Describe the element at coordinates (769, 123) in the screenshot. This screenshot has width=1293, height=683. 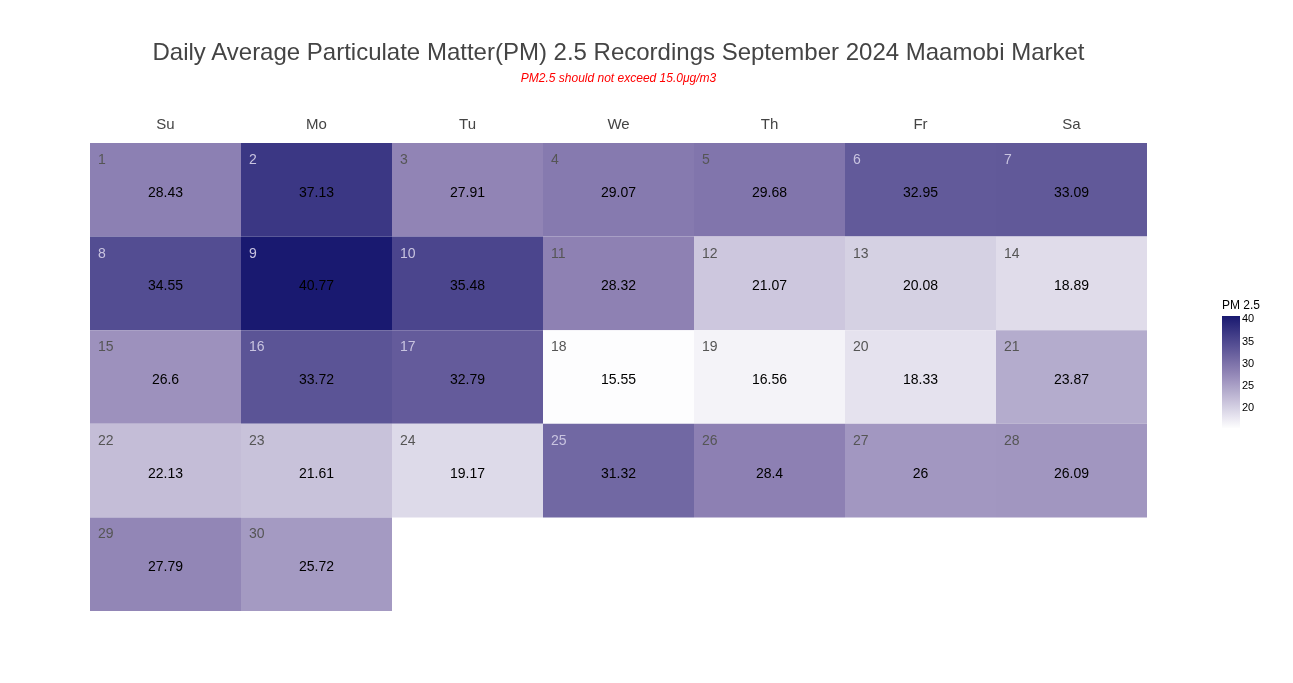
I see `x-tick-label: Th` at that location.